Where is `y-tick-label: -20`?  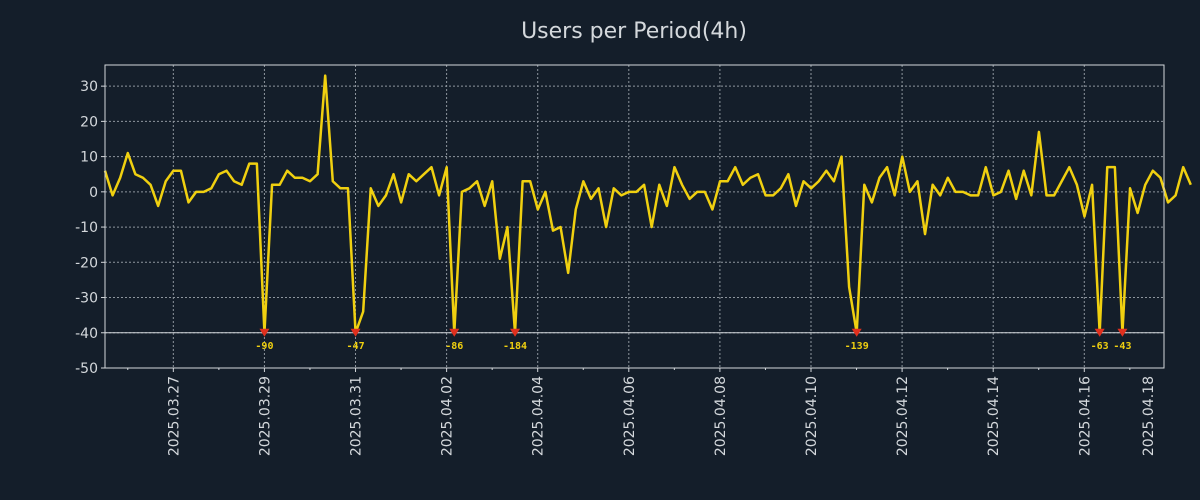 y-tick-label: -20 is located at coordinates (86, 263).